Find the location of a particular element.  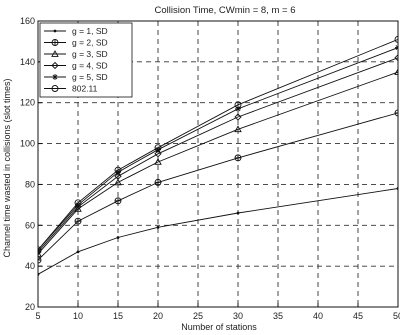

x-axis-title: Number of stations is located at coordinates (219, 327).